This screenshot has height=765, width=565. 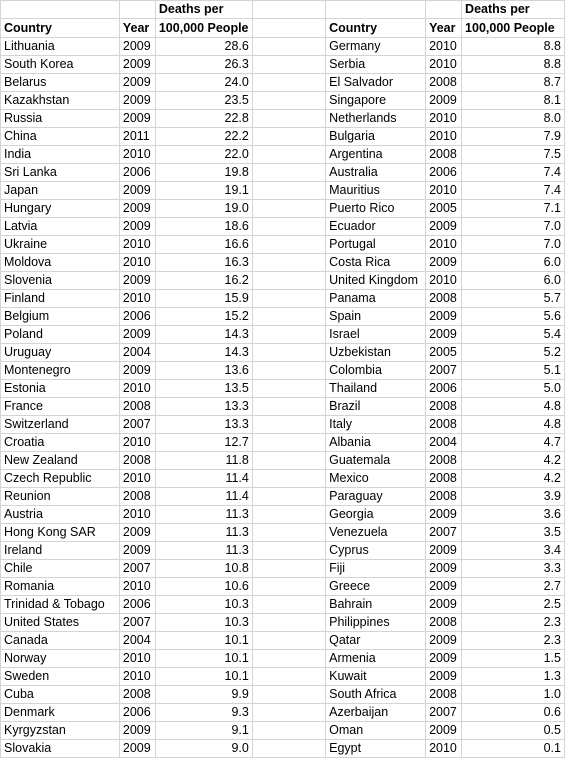 What do you see at coordinates (513, 694) in the screenshot?
I see `deaths-cell: 1.0` at bounding box center [513, 694].